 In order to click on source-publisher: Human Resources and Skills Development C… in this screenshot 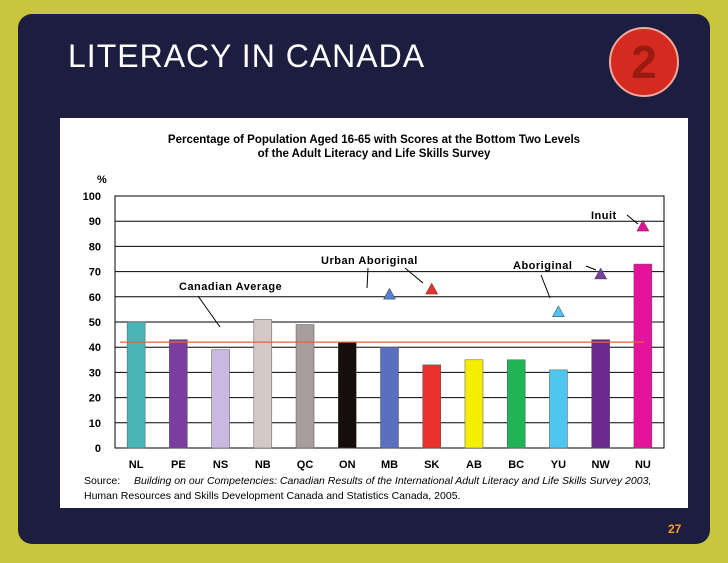, I will do `click(272, 496)`.